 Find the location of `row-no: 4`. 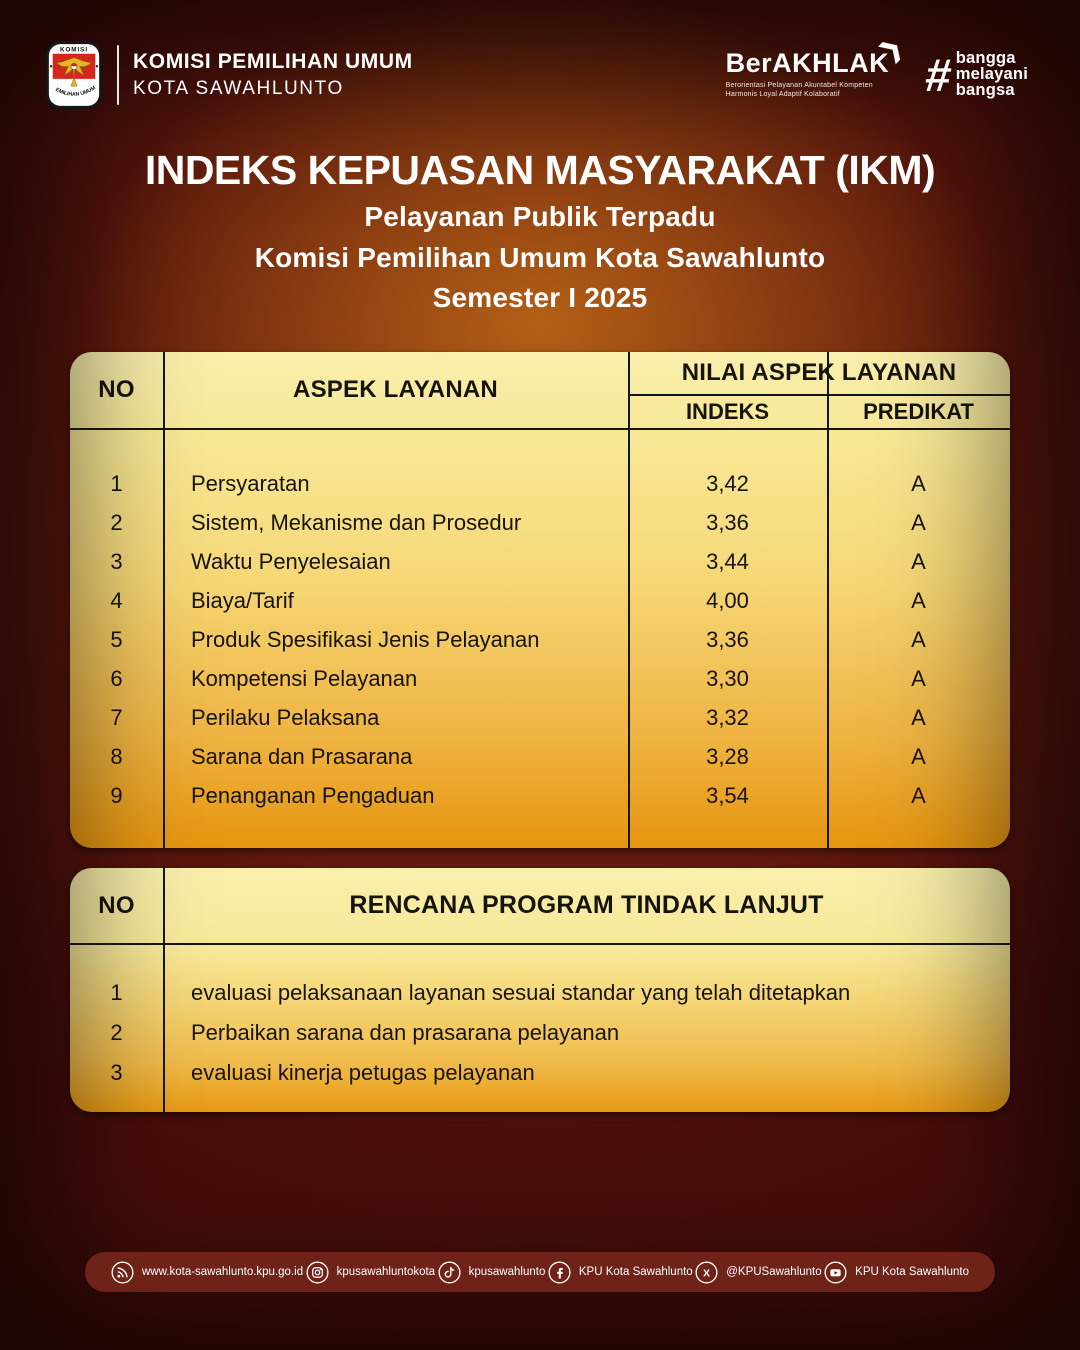

row-no: 4 is located at coordinates (116, 600).